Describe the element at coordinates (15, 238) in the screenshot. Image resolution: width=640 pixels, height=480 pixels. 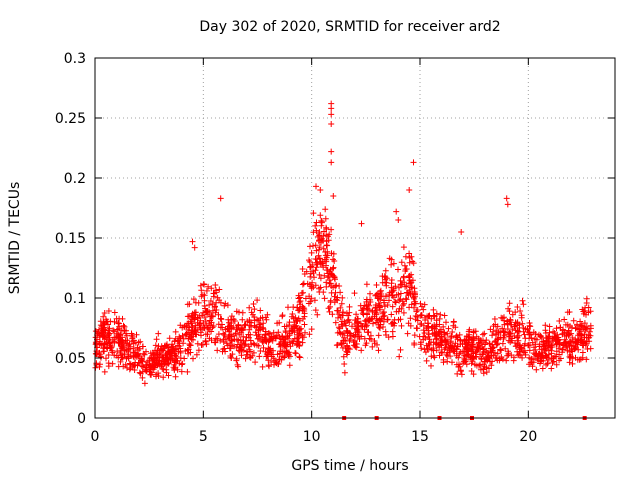
I see `y-axis-label: SRMTID / TECUs` at that location.